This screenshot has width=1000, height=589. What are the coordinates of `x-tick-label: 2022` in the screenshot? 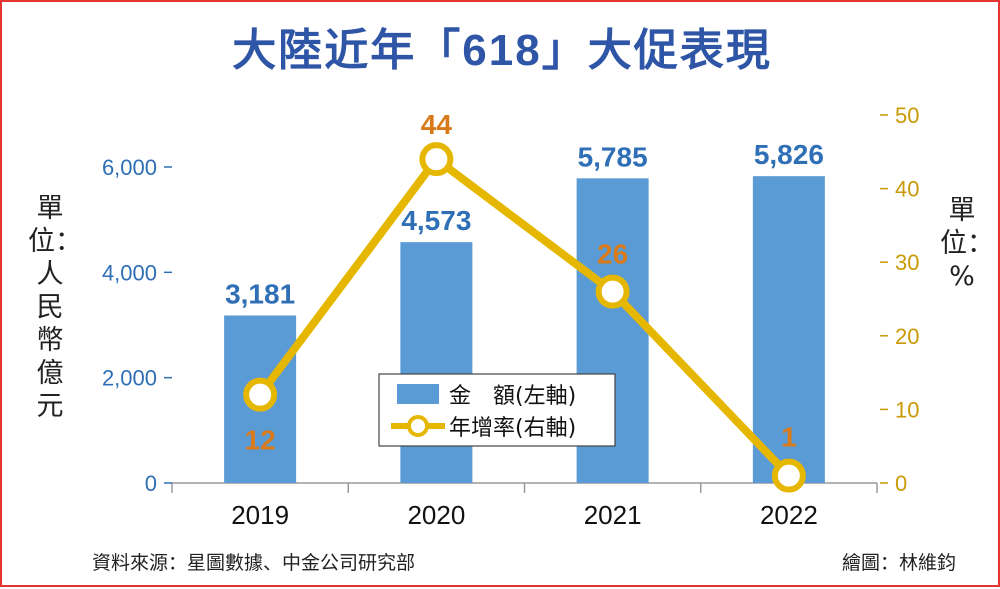 It's located at (789, 515).